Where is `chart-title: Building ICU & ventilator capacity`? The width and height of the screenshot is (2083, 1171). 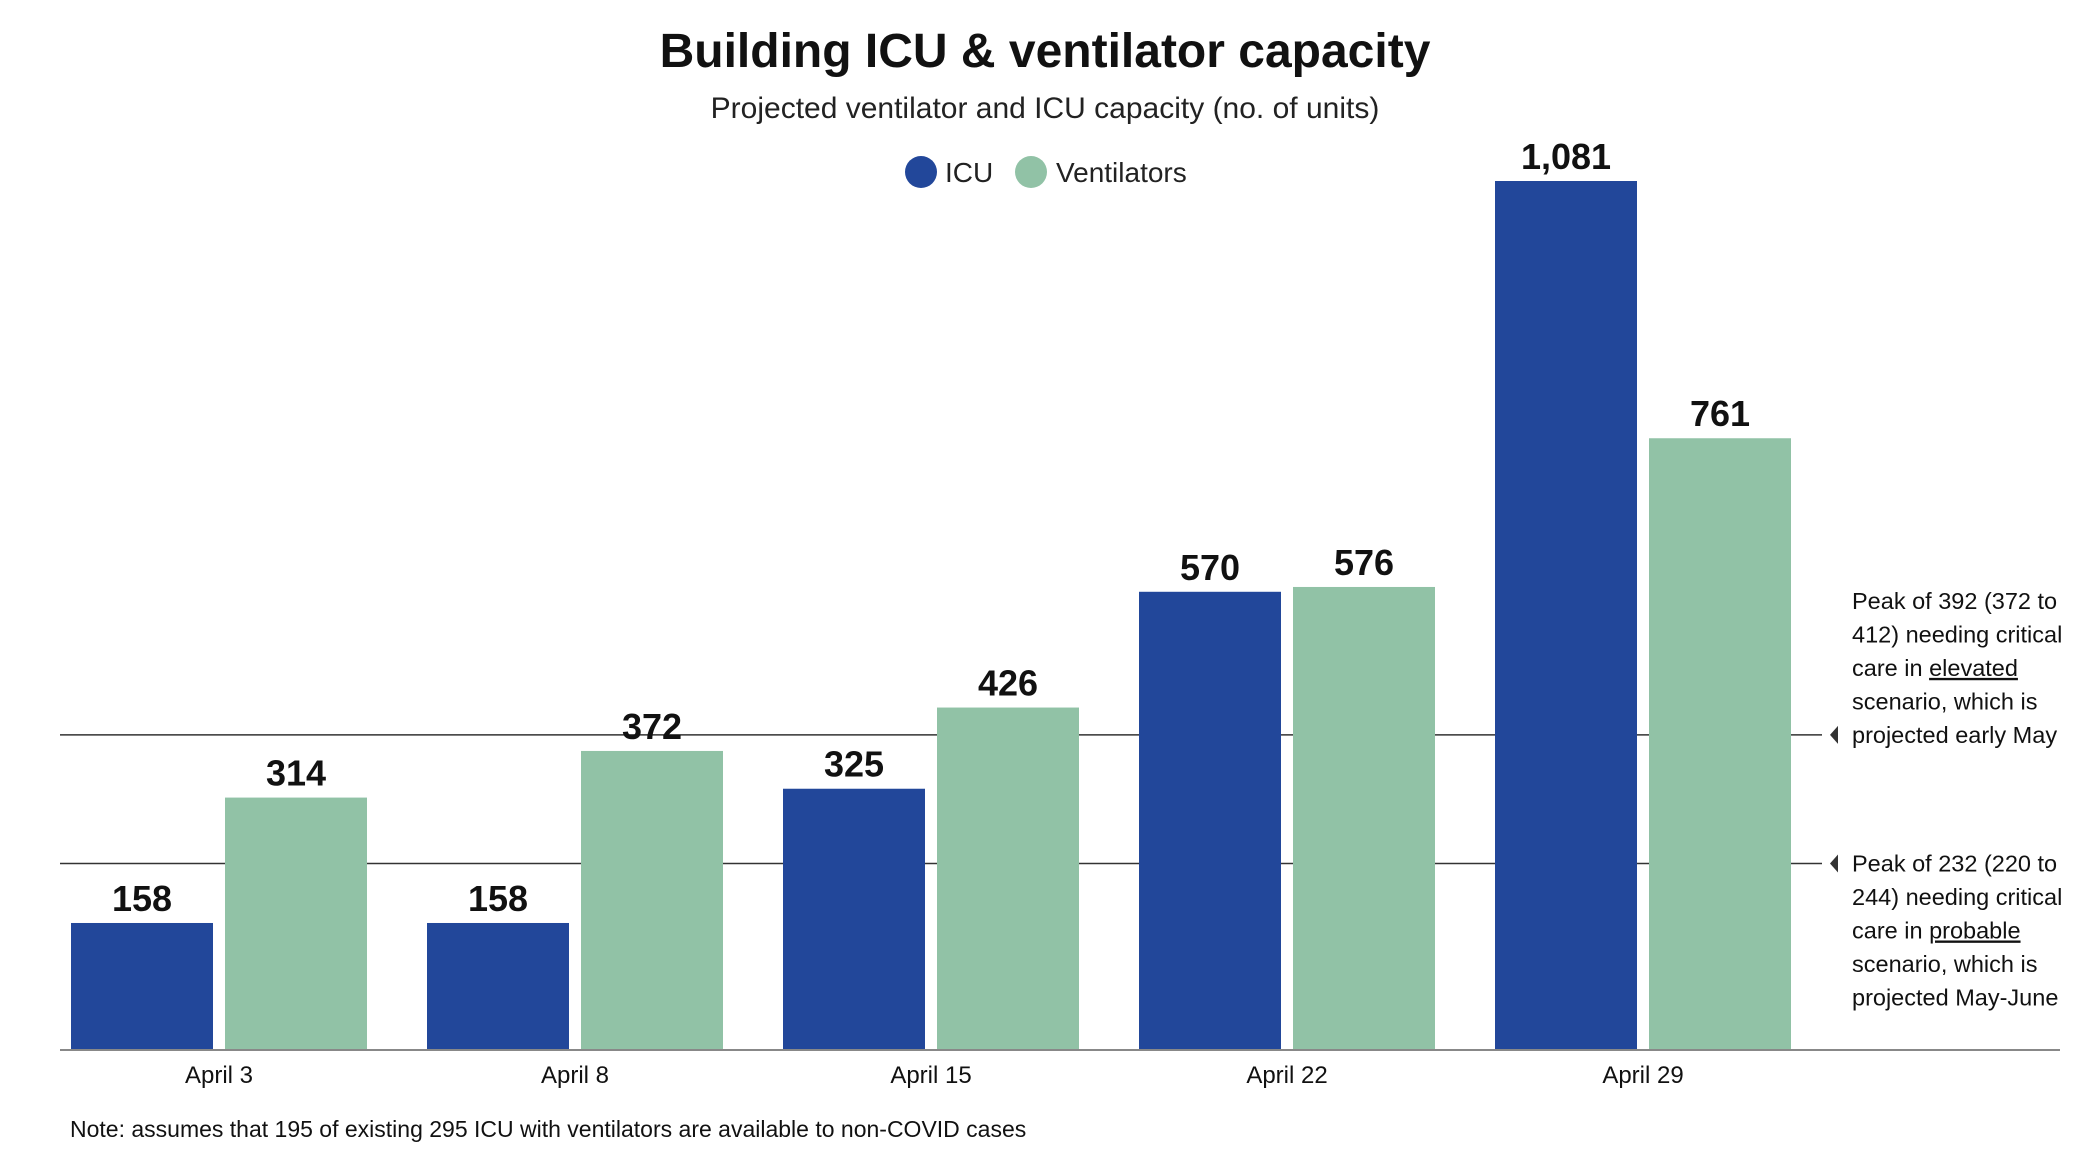 chart-title: Building ICU & ventilator capacity is located at coordinates (1045, 51).